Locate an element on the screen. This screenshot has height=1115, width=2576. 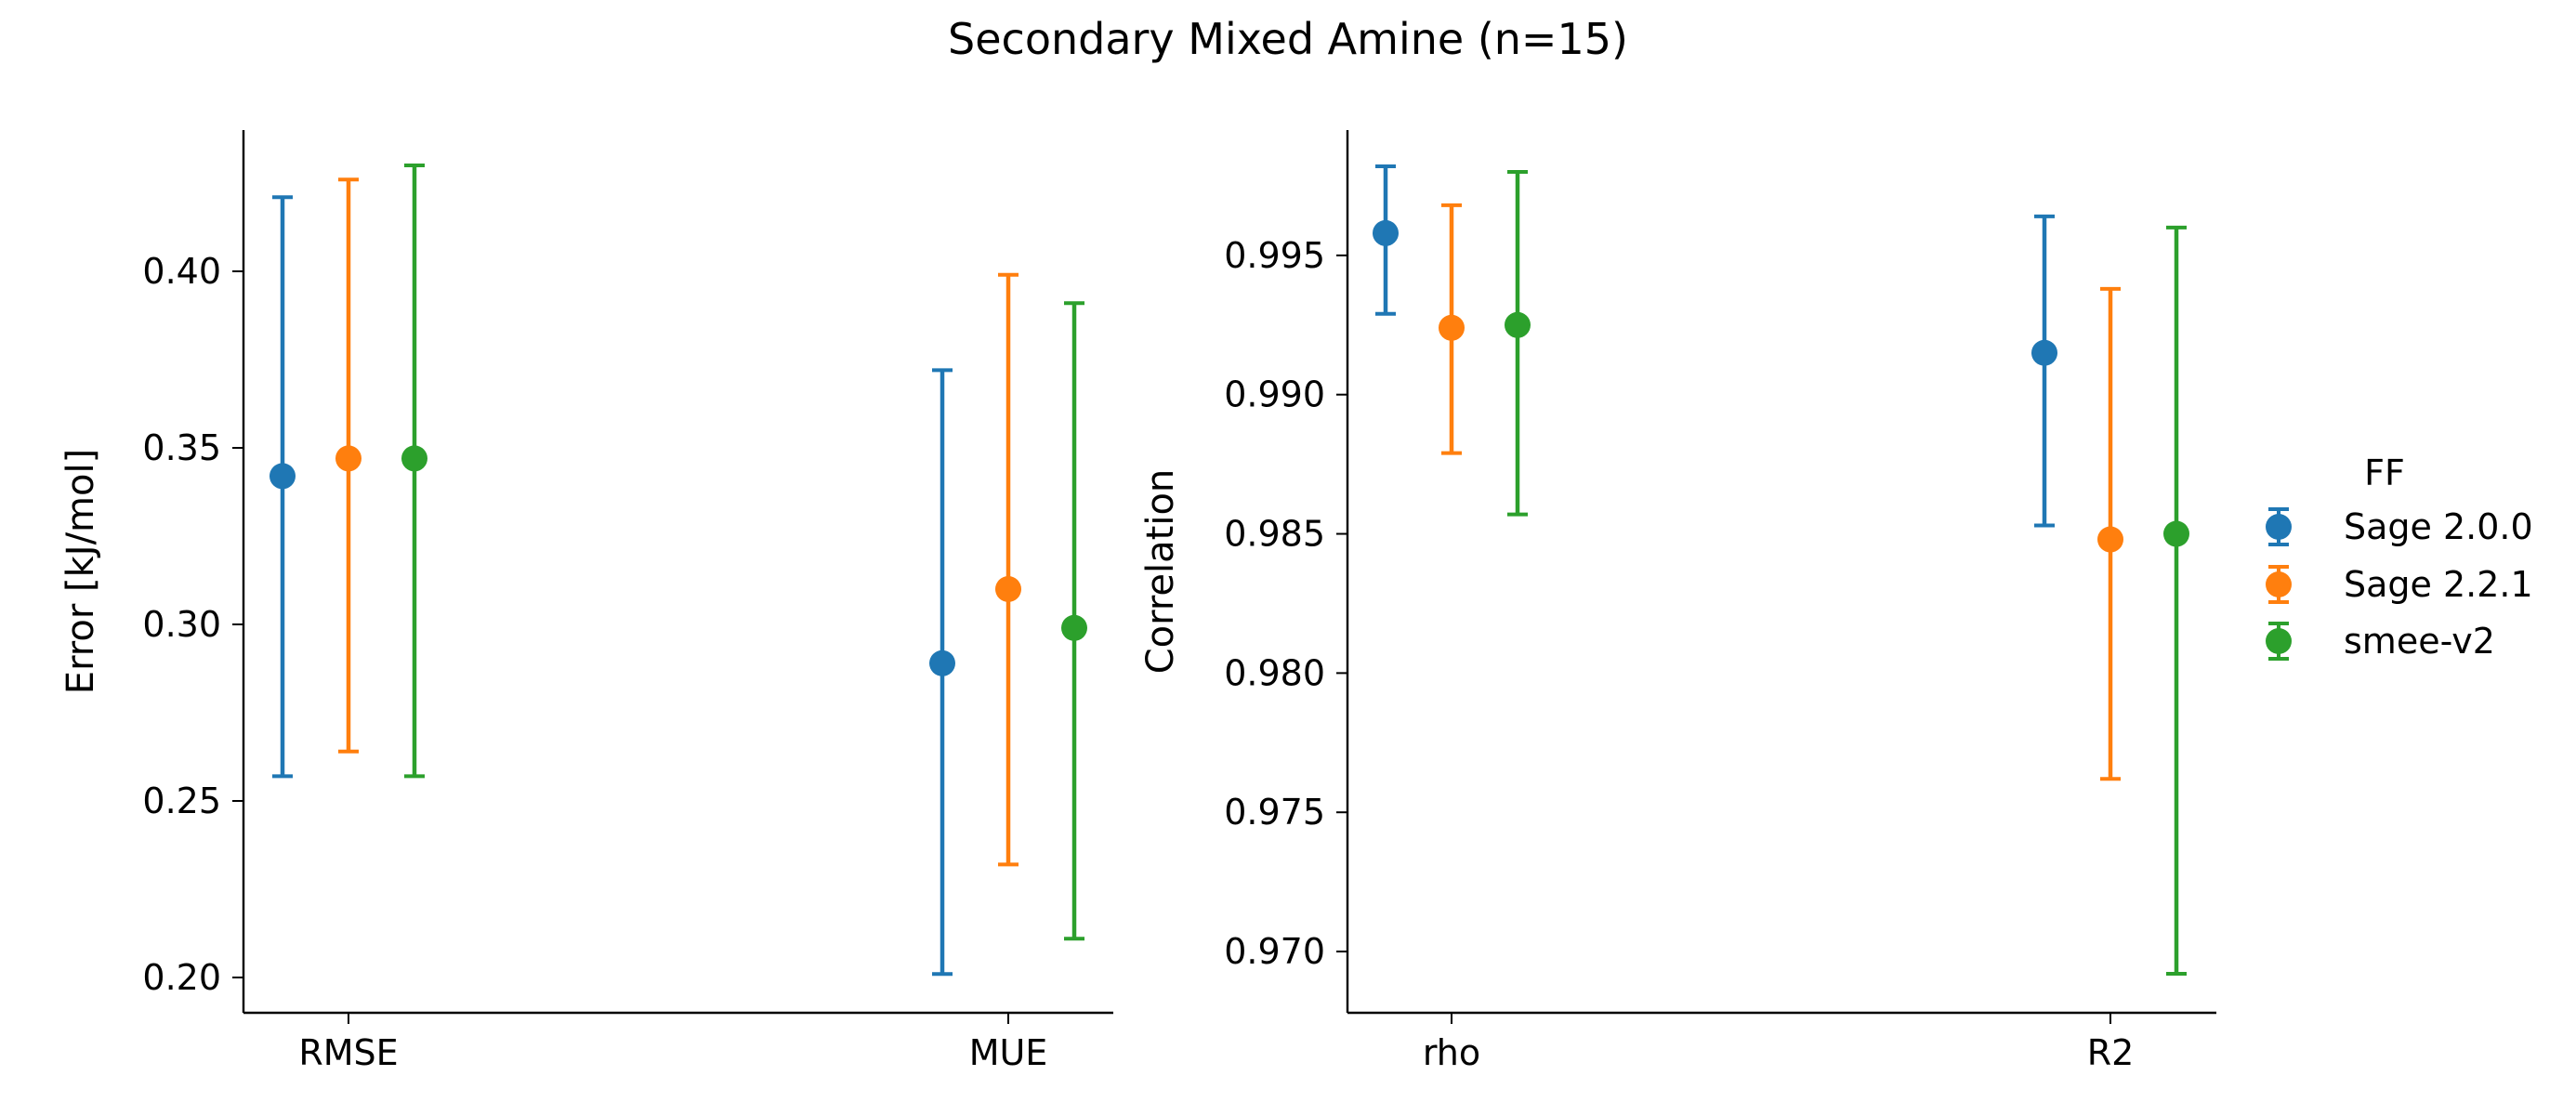
legend: FF Sage 2.0.0 Sage 2.2.1 smee-v2 is located at coordinates (2399, 557).